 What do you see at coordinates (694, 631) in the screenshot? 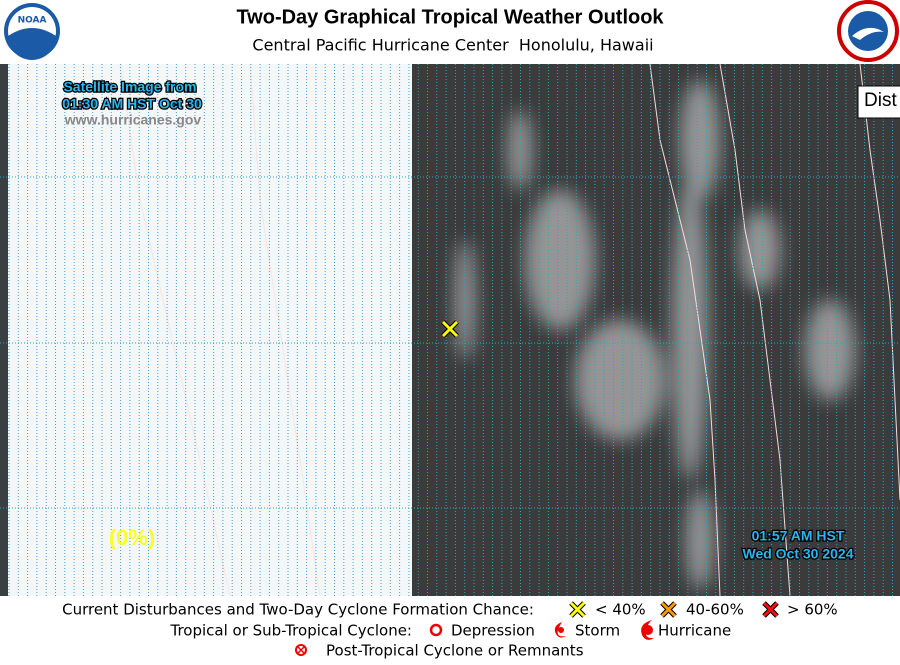
I see `legend-text: Hurricane` at bounding box center [694, 631].